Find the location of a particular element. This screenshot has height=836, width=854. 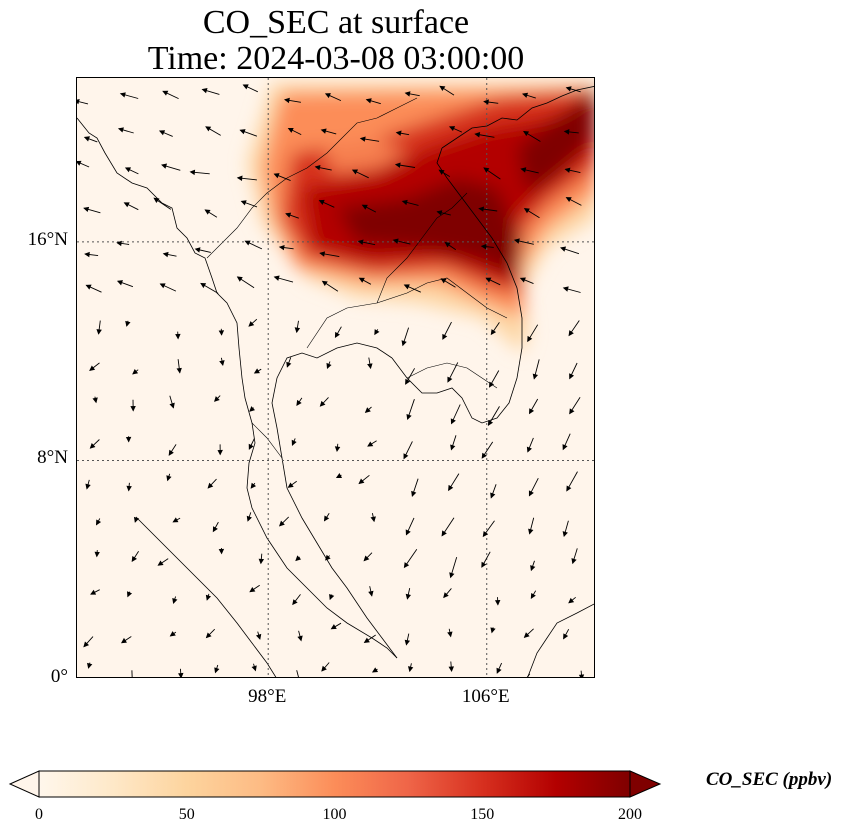

plume-light-gap is located at coordinates (364, 153).